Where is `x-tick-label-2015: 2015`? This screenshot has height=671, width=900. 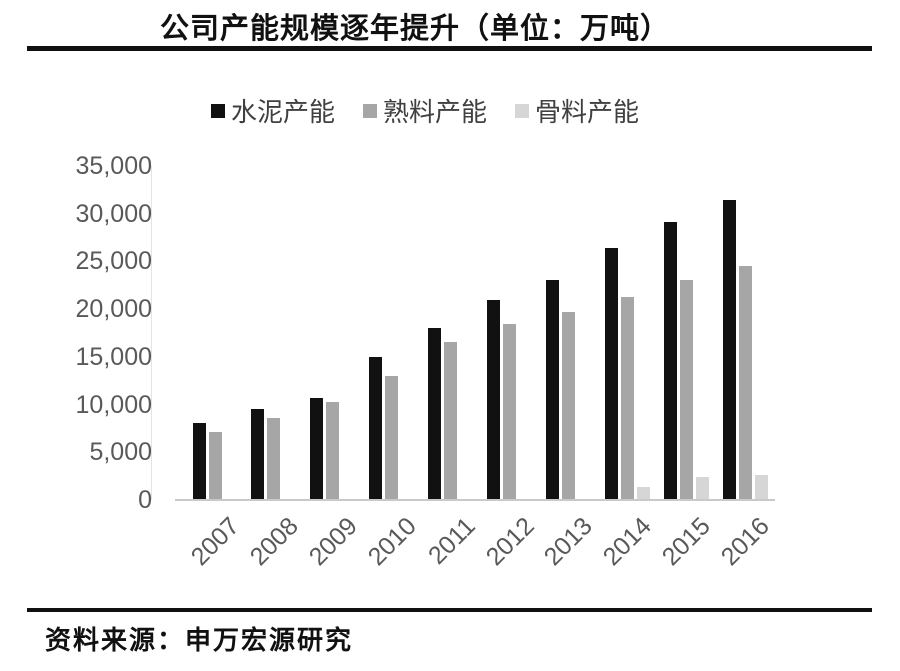 x-tick-label-2015: 2015 is located at coordinates (686, 542).